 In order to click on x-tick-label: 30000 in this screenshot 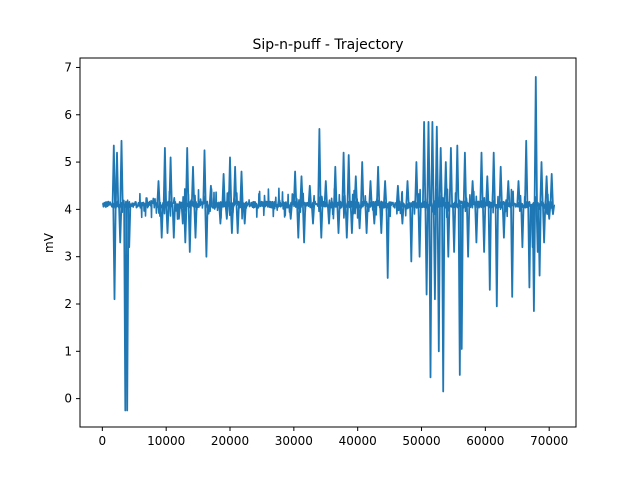, I will do `click(294, 441)`.